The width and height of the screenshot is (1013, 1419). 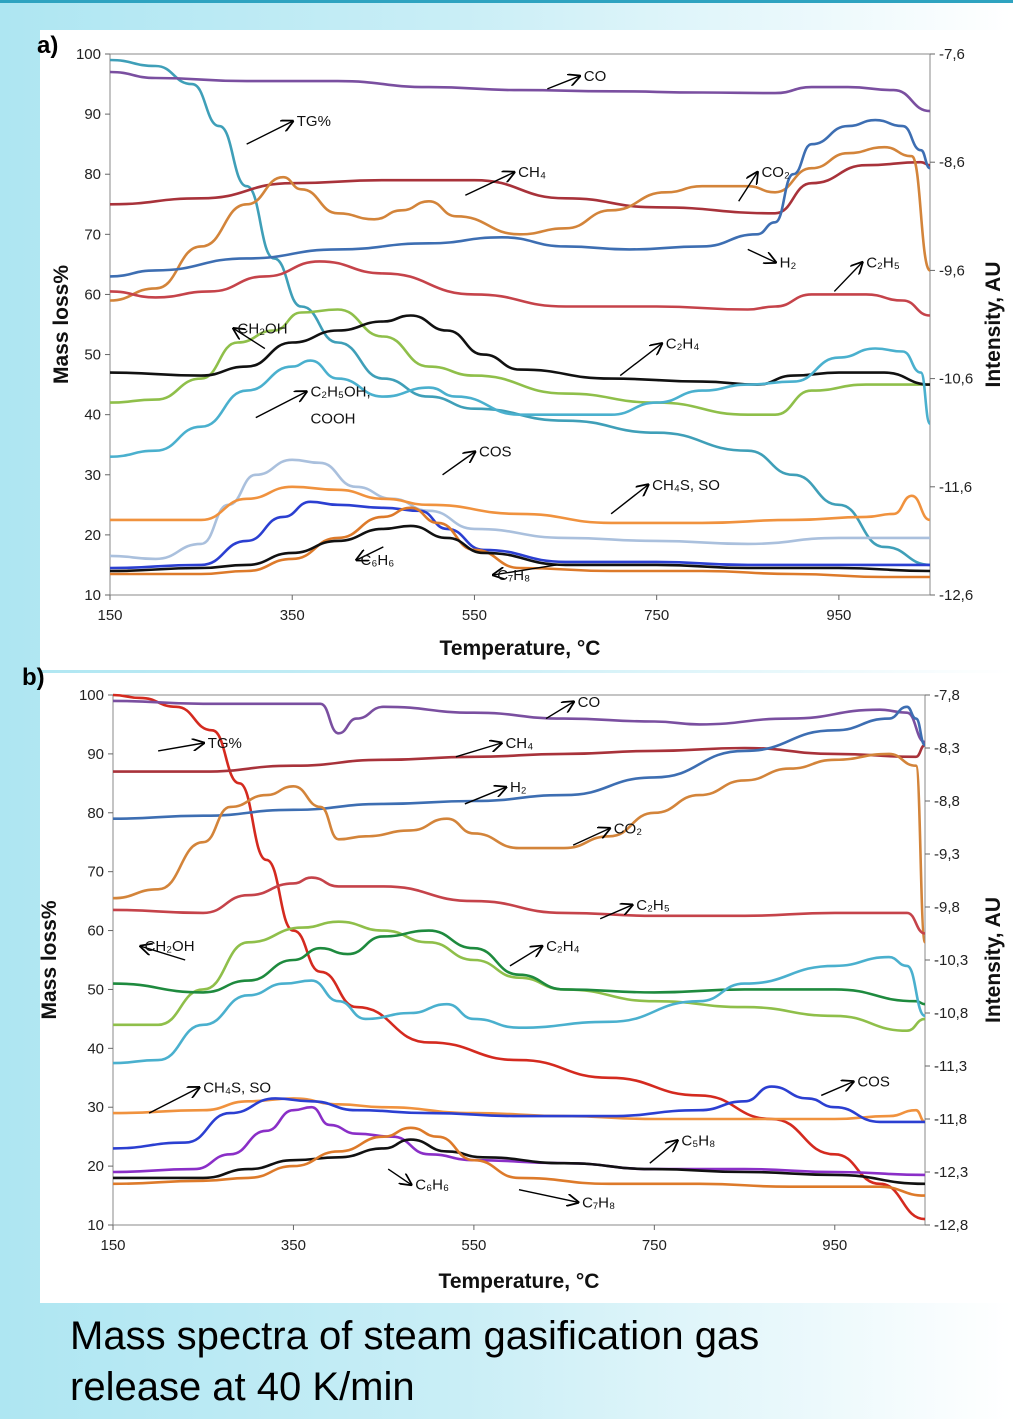 What do you see at coordinates (952, 162) in the screenshot?
I see `y2-tick-label: -8,6` at bounding box center [952, 162].